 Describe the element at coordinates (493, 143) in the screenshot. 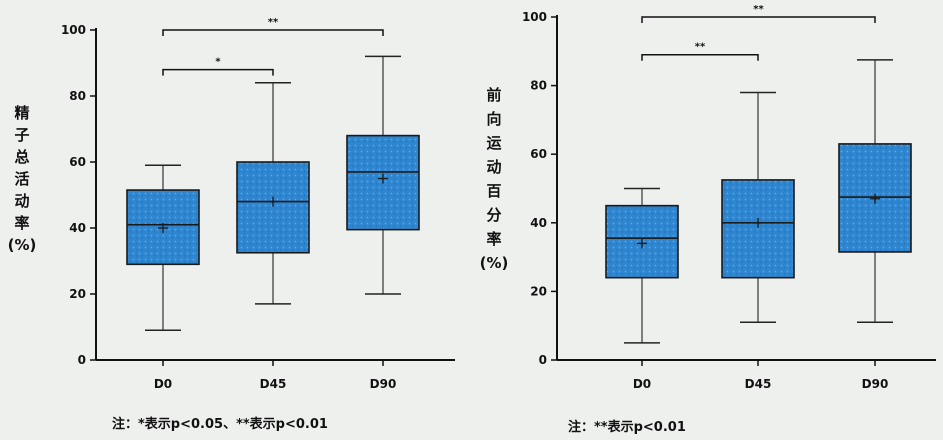

I see `y-axis-label-char: 运` at that location.